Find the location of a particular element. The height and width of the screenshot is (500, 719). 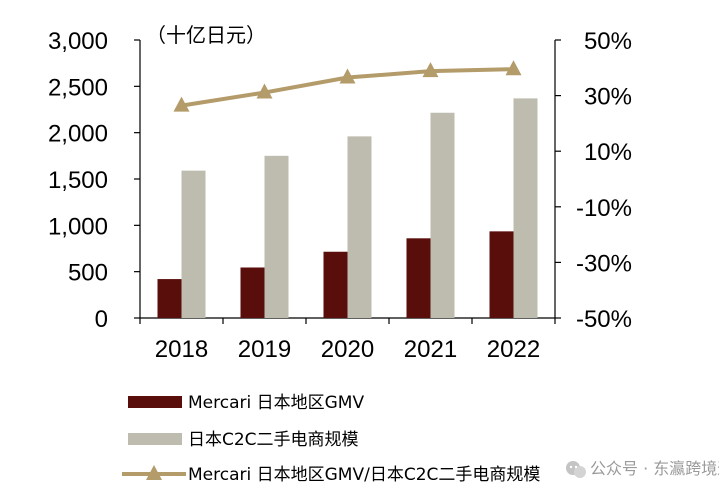

legend-swatch-c2c-market is located at coordinates (155, 439).